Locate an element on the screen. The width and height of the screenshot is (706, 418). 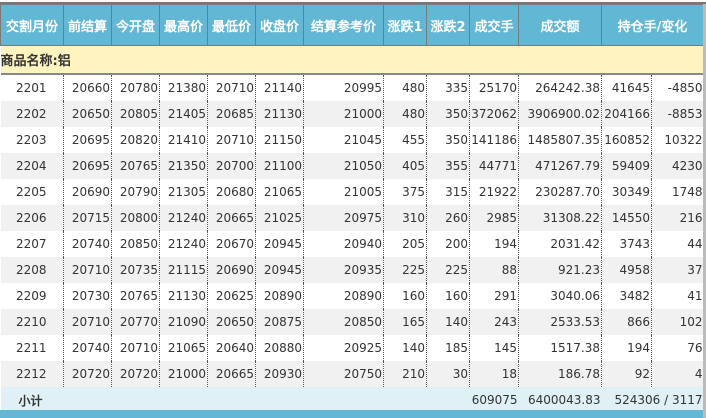
header-close: 收盘价 is located at coordinates (279, 25).